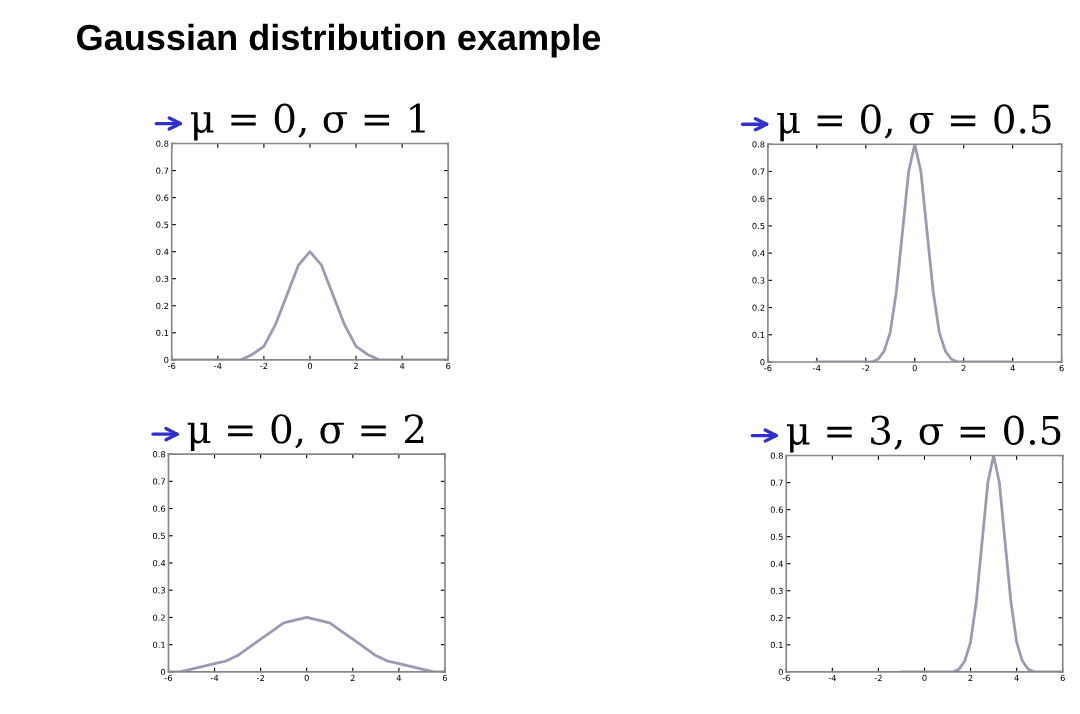 The image size is (1080, 714). I want to click on text: Gaussian distribution example, so click(339, 40).